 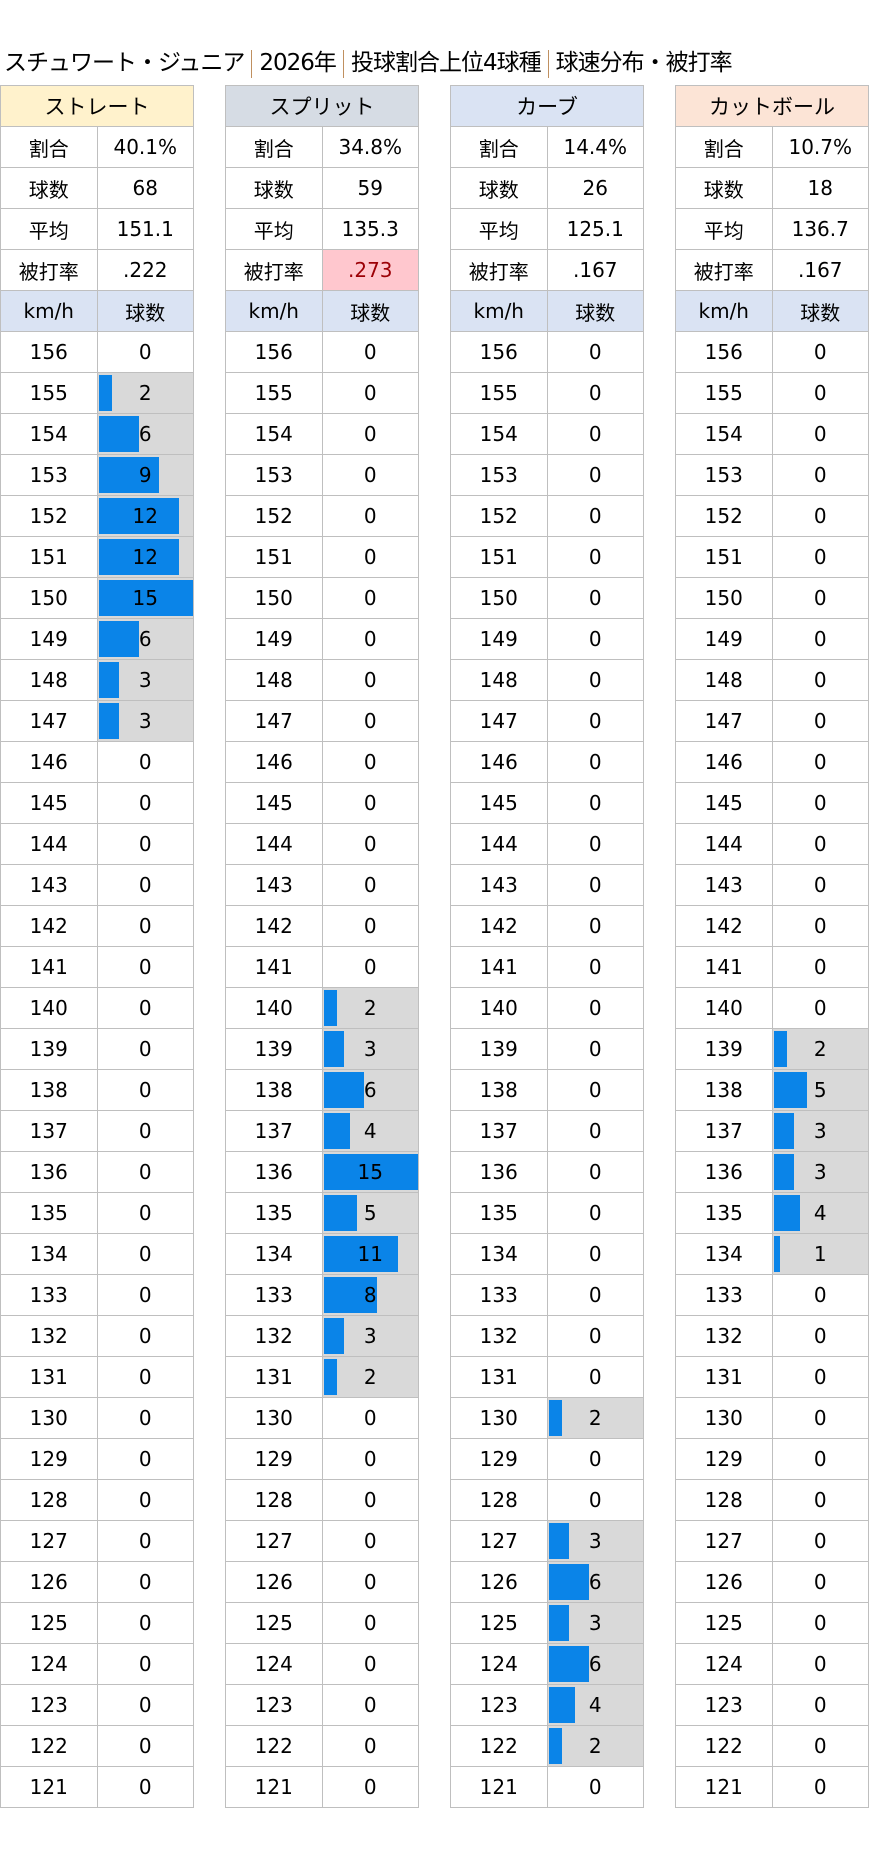 I want to click on table-row: 142 0, so click(x=97, y=926).